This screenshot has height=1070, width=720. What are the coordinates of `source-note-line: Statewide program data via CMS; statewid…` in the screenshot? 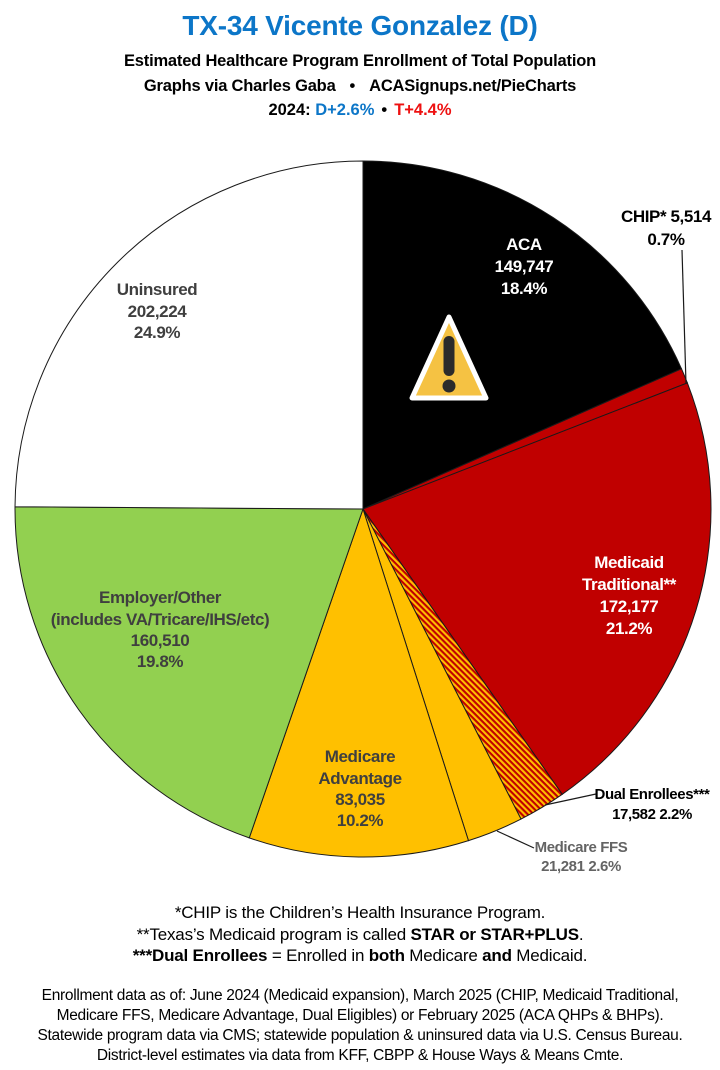 It's located at (360, 1035).